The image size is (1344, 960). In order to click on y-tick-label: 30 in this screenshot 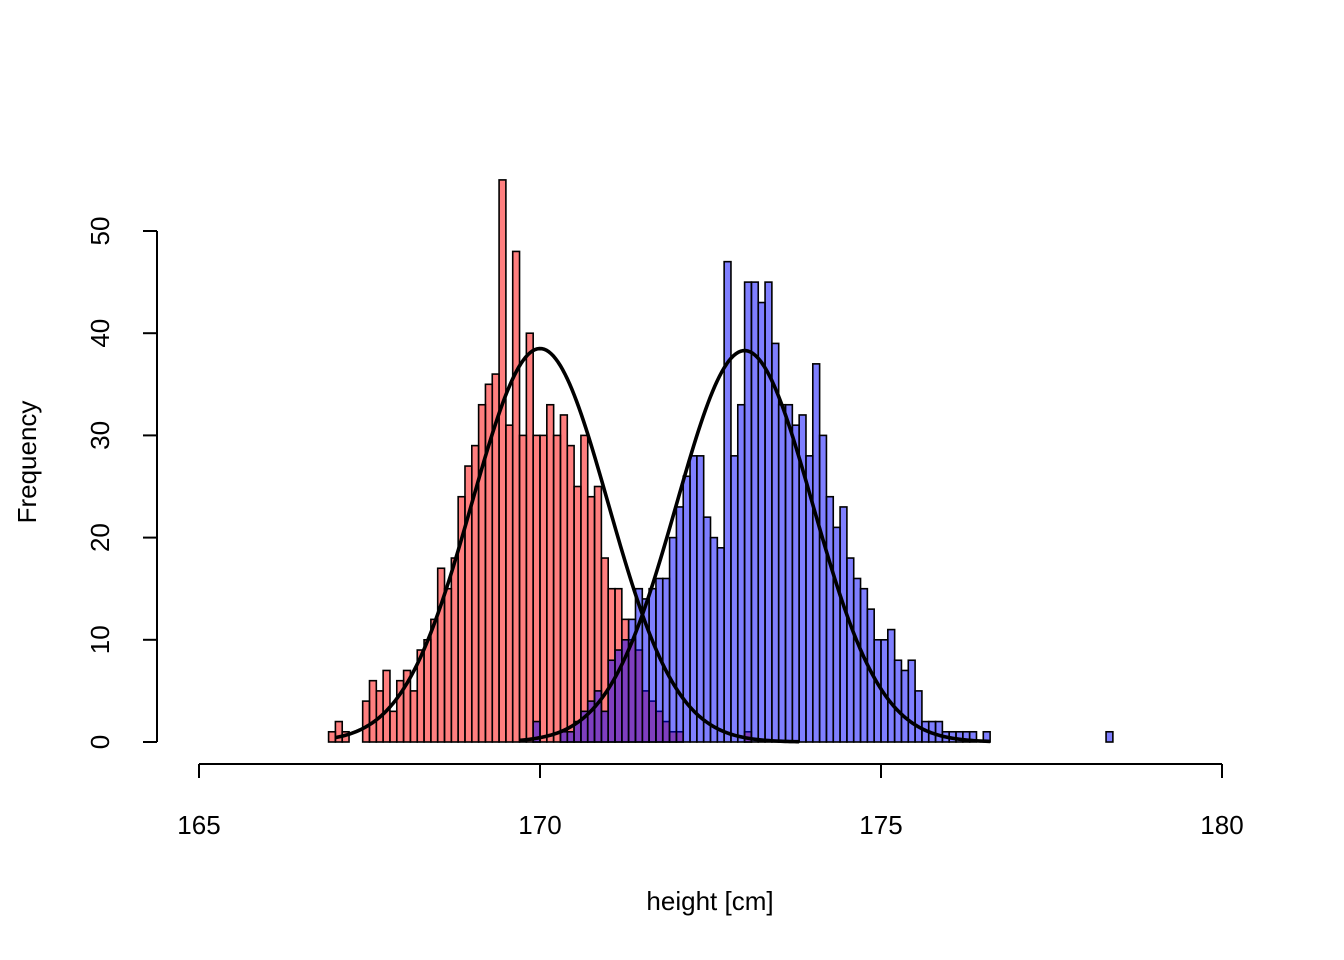, I will do `click(100, 435)`.